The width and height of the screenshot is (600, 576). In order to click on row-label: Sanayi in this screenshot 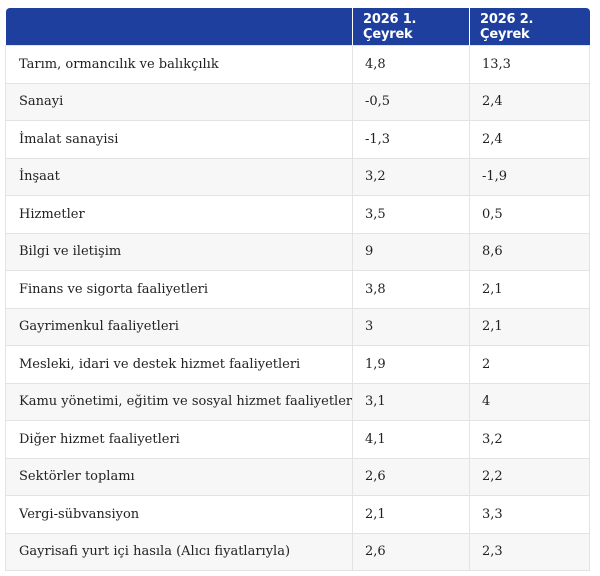, I will do `click(179, 101)`.